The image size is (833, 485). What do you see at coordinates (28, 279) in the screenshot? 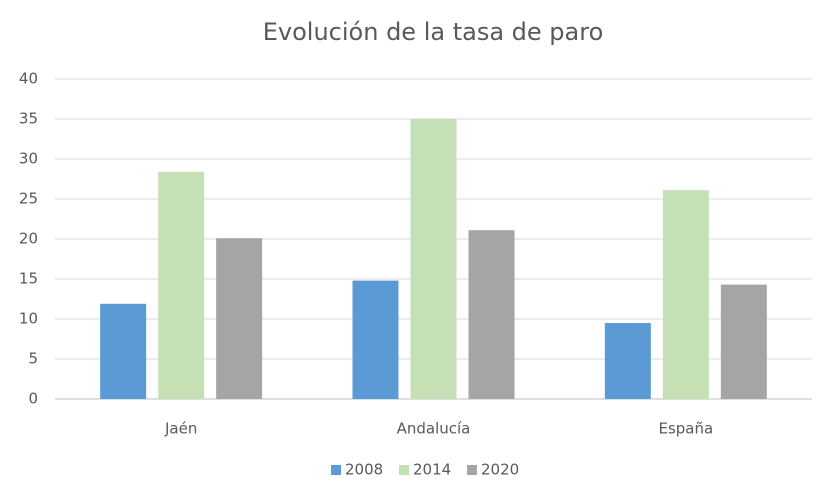
I see `y-tick-label: 15` at bounding box center [28, 279].